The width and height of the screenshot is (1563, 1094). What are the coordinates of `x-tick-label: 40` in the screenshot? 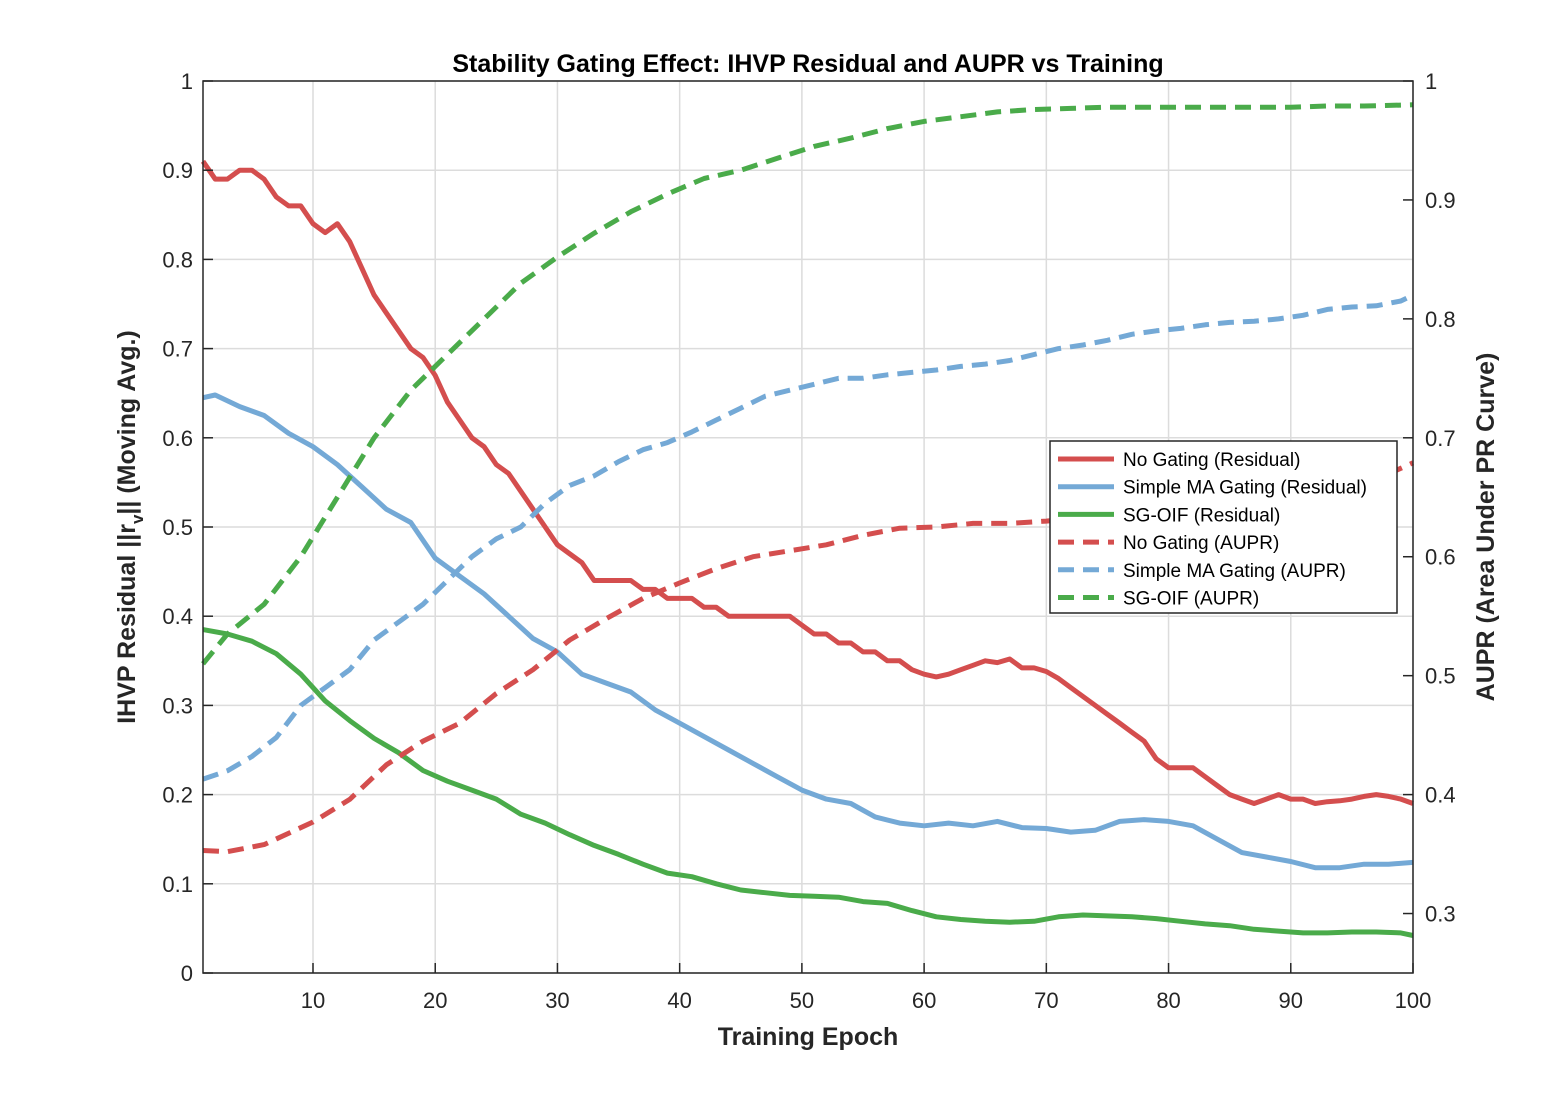 It's located at (679, 1000).